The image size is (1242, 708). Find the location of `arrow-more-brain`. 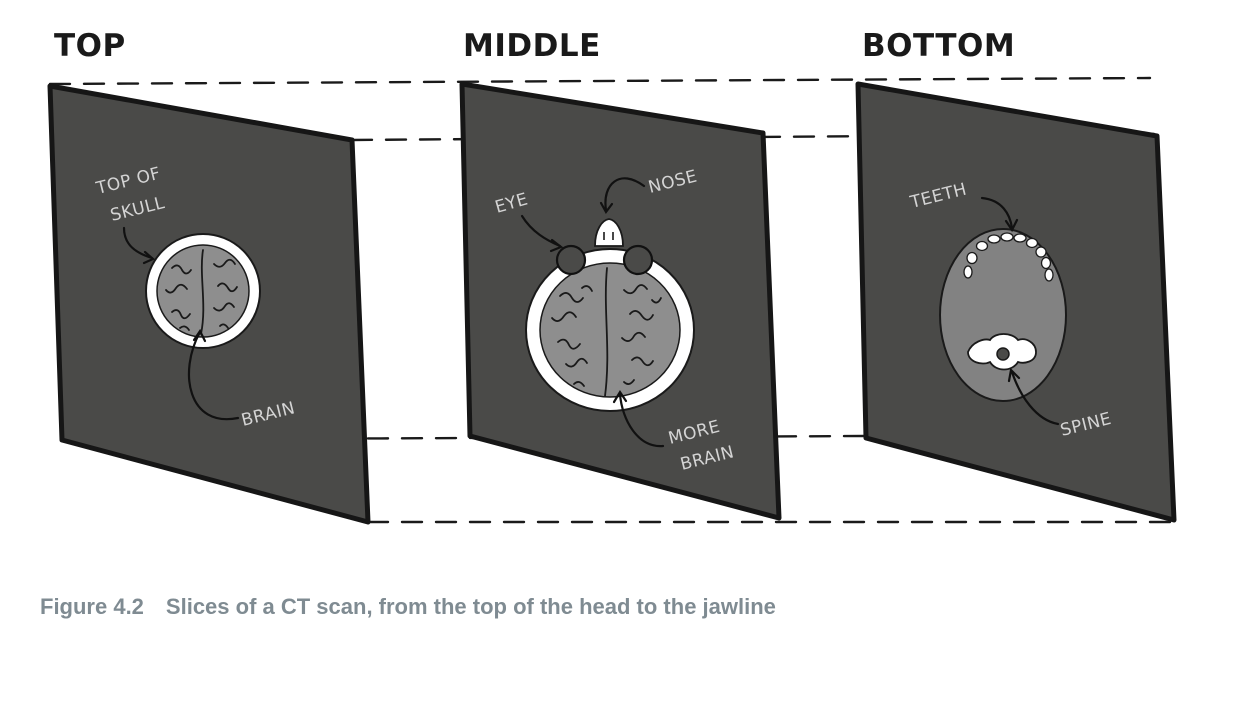

arrow-more-brain is located at coordinates (641, 420).